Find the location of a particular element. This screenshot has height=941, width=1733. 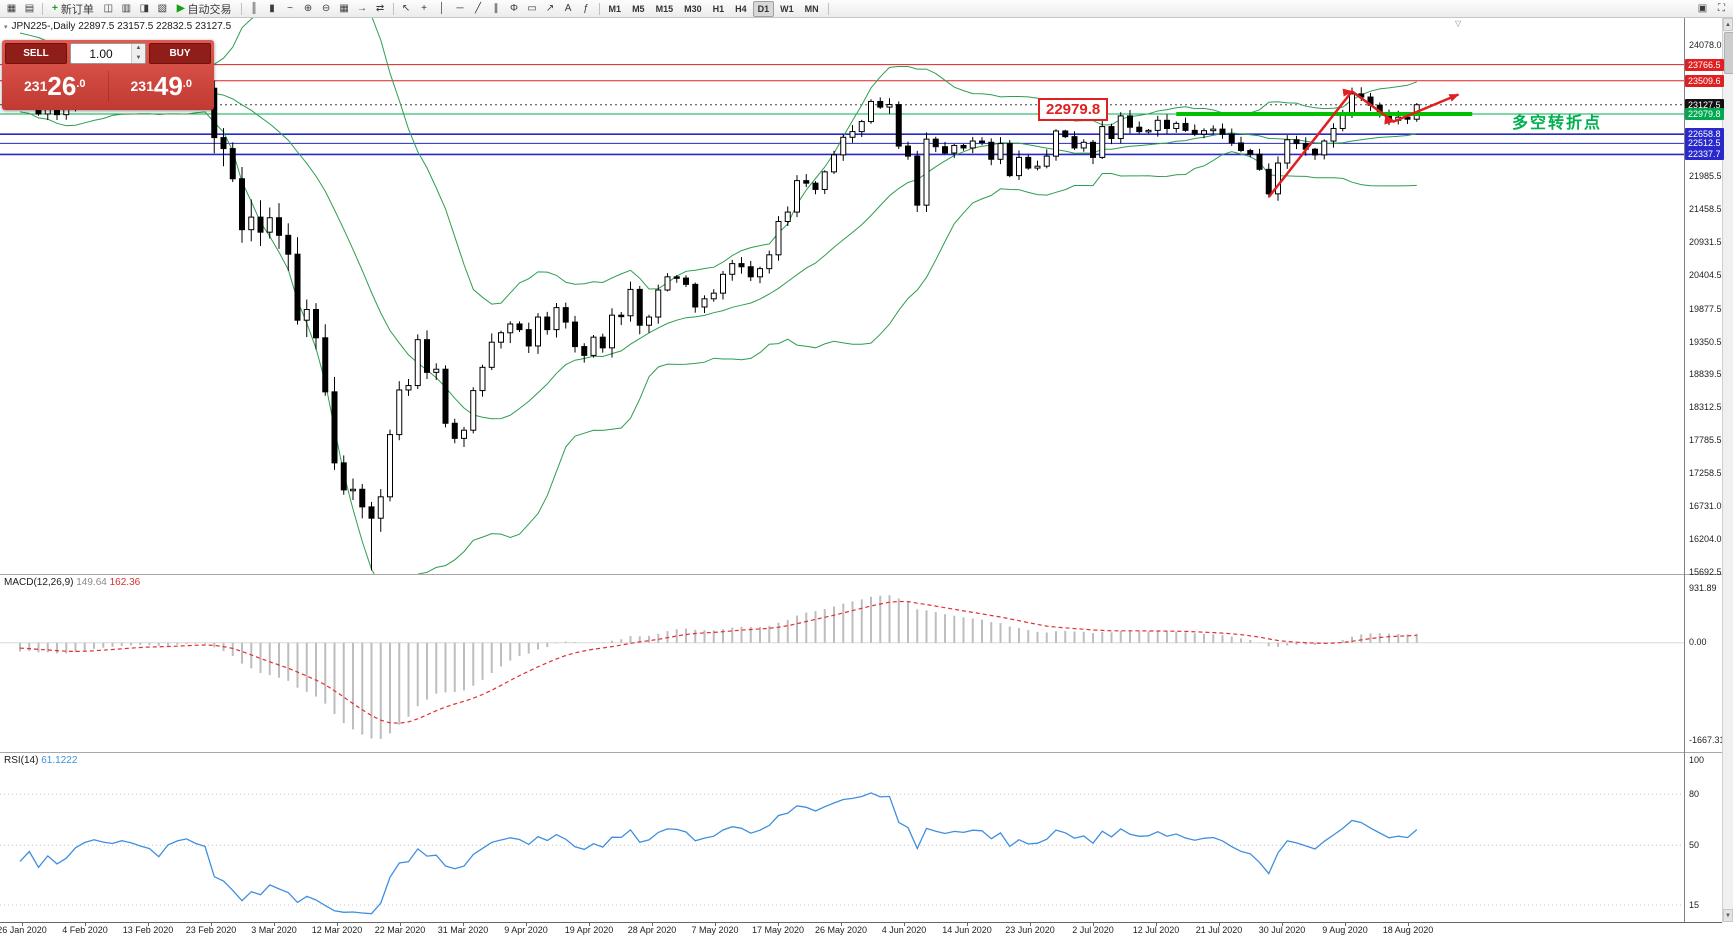

sell-price: 231 26.0 is located at coordinates (55, 86).